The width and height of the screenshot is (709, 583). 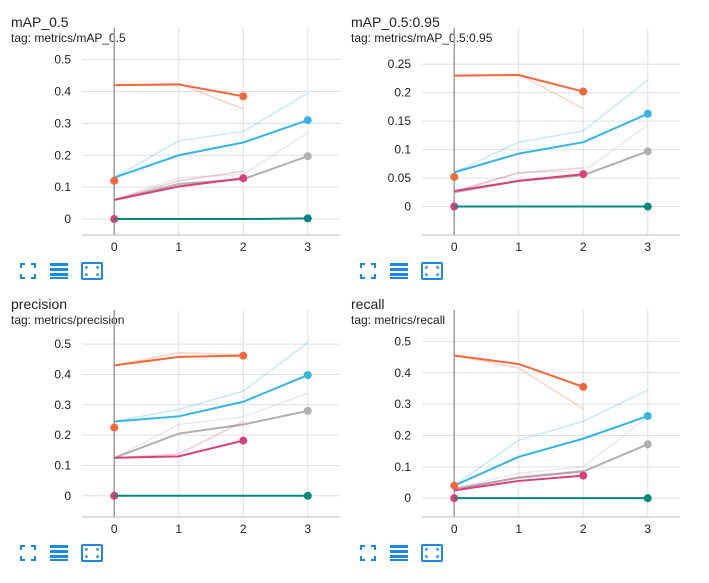 What do you see at coordinates (400, 121) in the screenshot?
I see `y-tick-label: 0.15` at bounding box center [400, 121].